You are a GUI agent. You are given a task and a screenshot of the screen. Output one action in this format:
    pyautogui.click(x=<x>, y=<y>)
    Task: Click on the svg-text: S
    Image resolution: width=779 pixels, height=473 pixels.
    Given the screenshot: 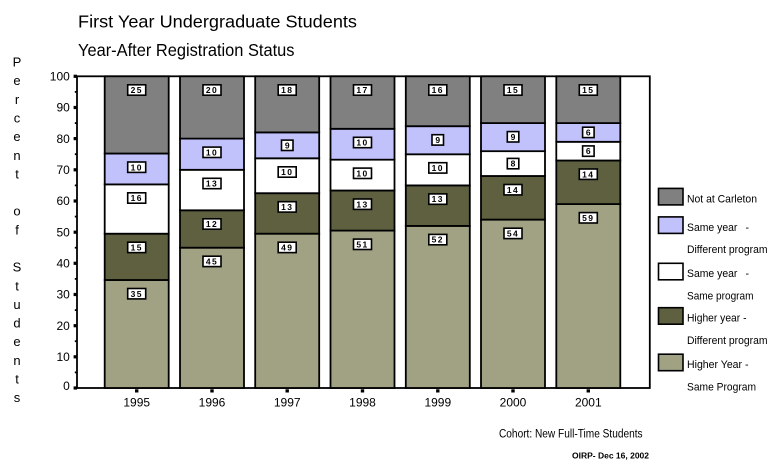 What is the action you would take?
    pyautogui.click(x=17, y=267)
    